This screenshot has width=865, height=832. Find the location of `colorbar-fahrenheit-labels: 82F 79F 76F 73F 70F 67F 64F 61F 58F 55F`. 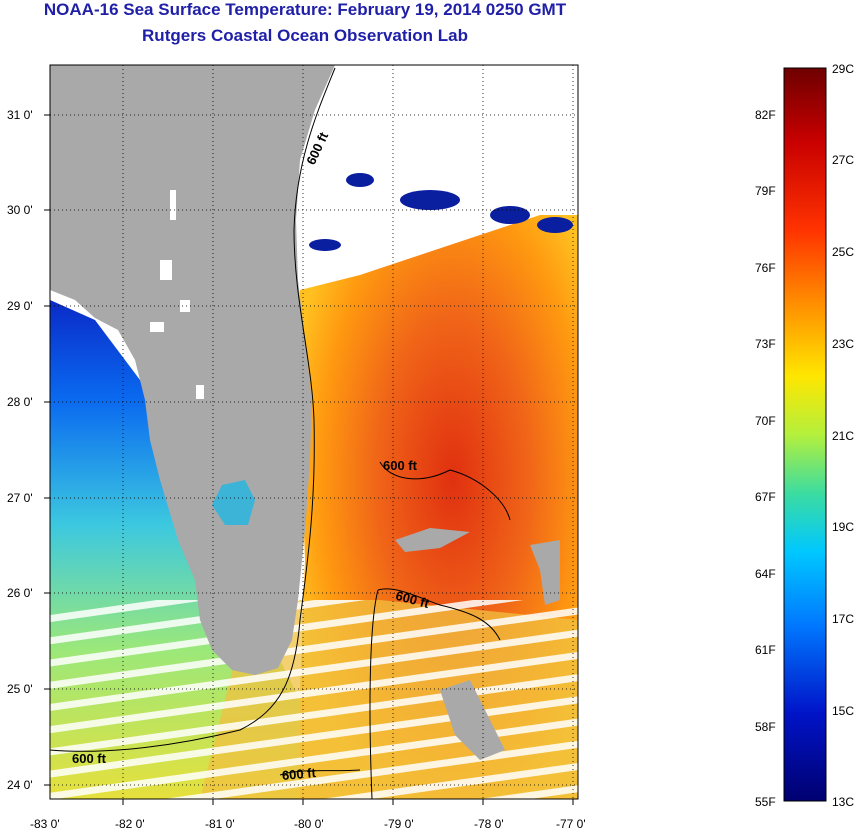

colorbar-fahrenheit-labels: 82F 79F 76F 73F 70F 67F 64F 61F 58F 55F is located at coordinates (765, 458).